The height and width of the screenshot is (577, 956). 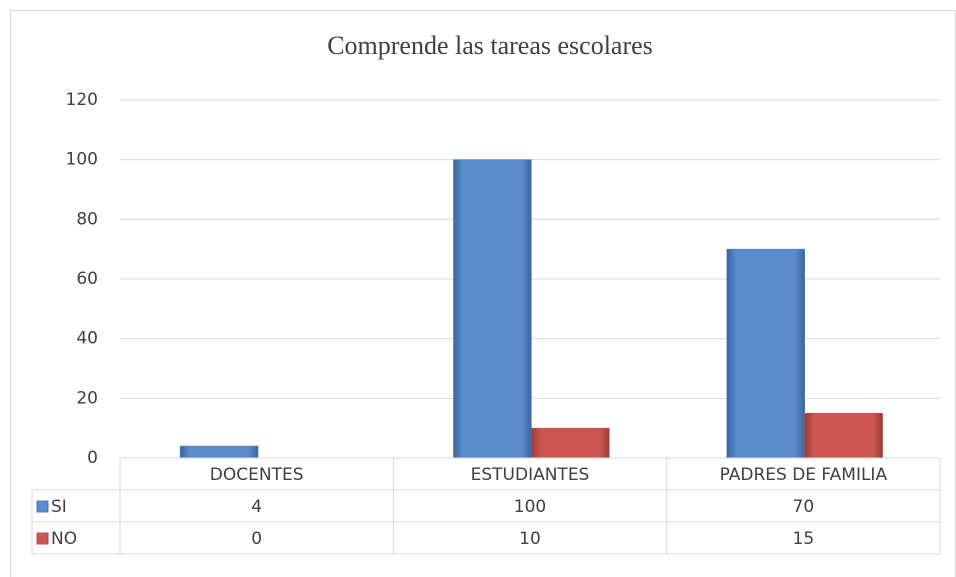 I want to click on table-value: 100, so click(x=530, y=507).